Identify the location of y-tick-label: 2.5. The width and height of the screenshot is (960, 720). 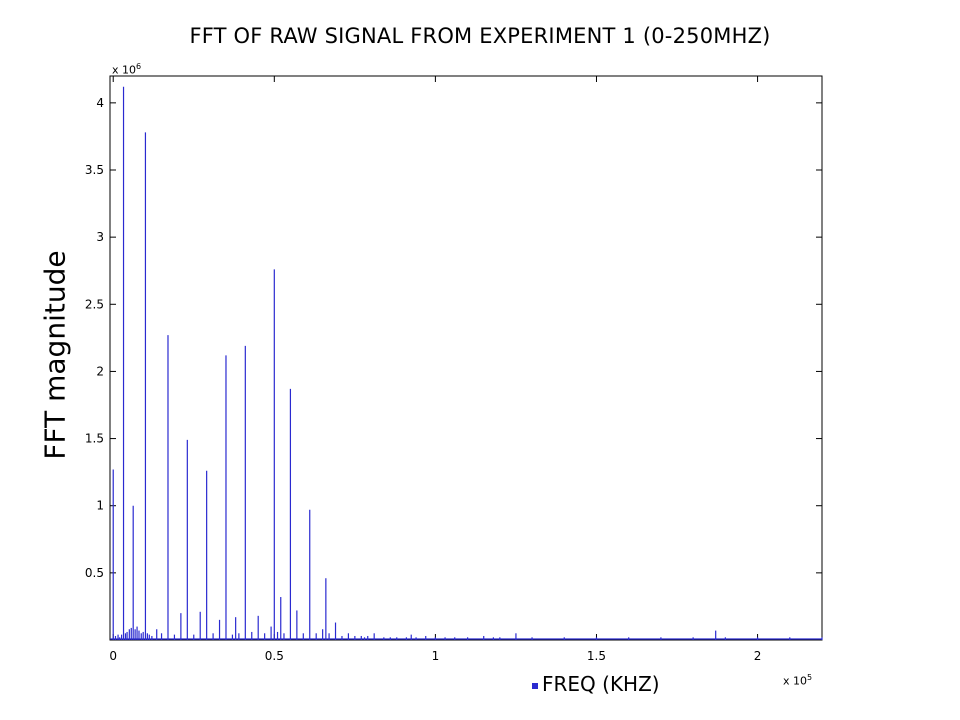
(94, 304).